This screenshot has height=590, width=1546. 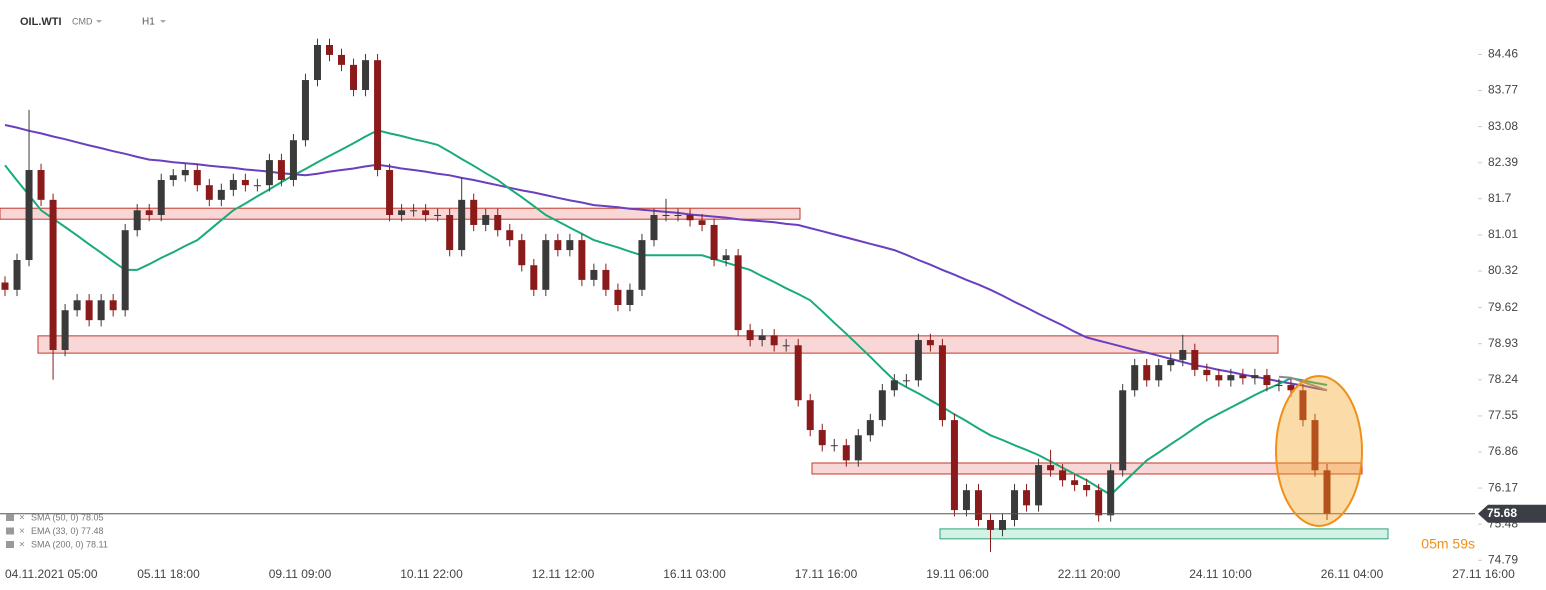 What do you see at coordinates (1502, 513) in the screenshot?
I see `price-label: 75.68` at bounding box center [1502, 513].